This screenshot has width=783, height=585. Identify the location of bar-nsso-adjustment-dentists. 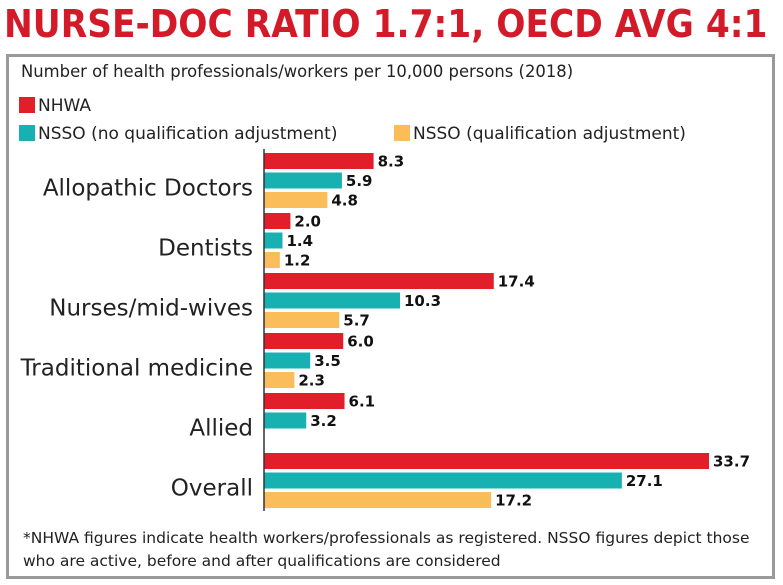
(272, 260).